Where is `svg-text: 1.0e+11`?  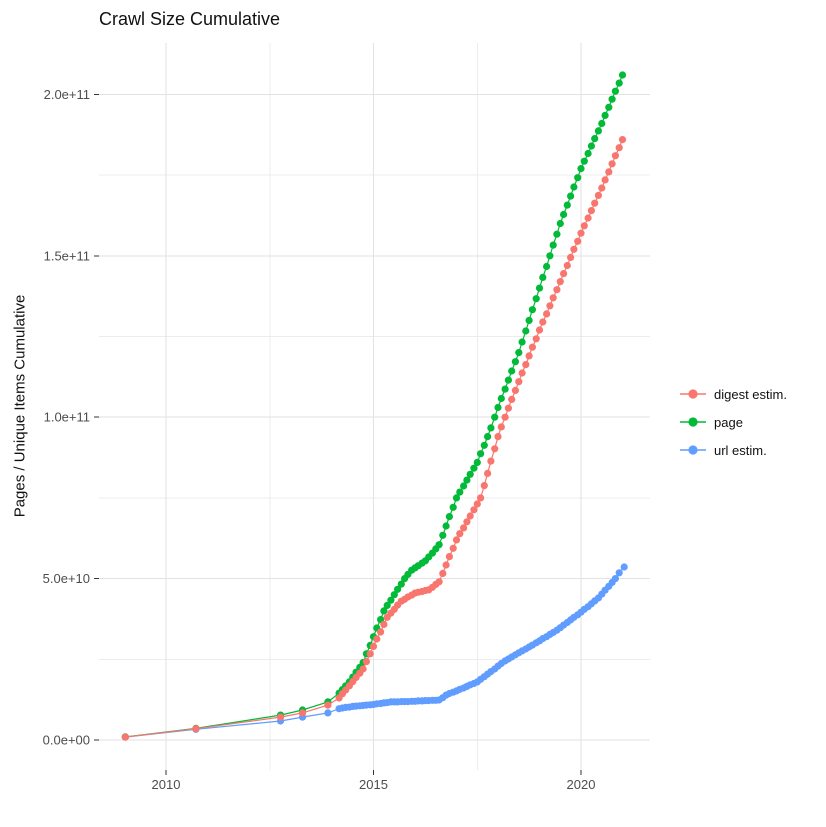
svg-text: 1.0e+11 is located at coordinates (67, 417).